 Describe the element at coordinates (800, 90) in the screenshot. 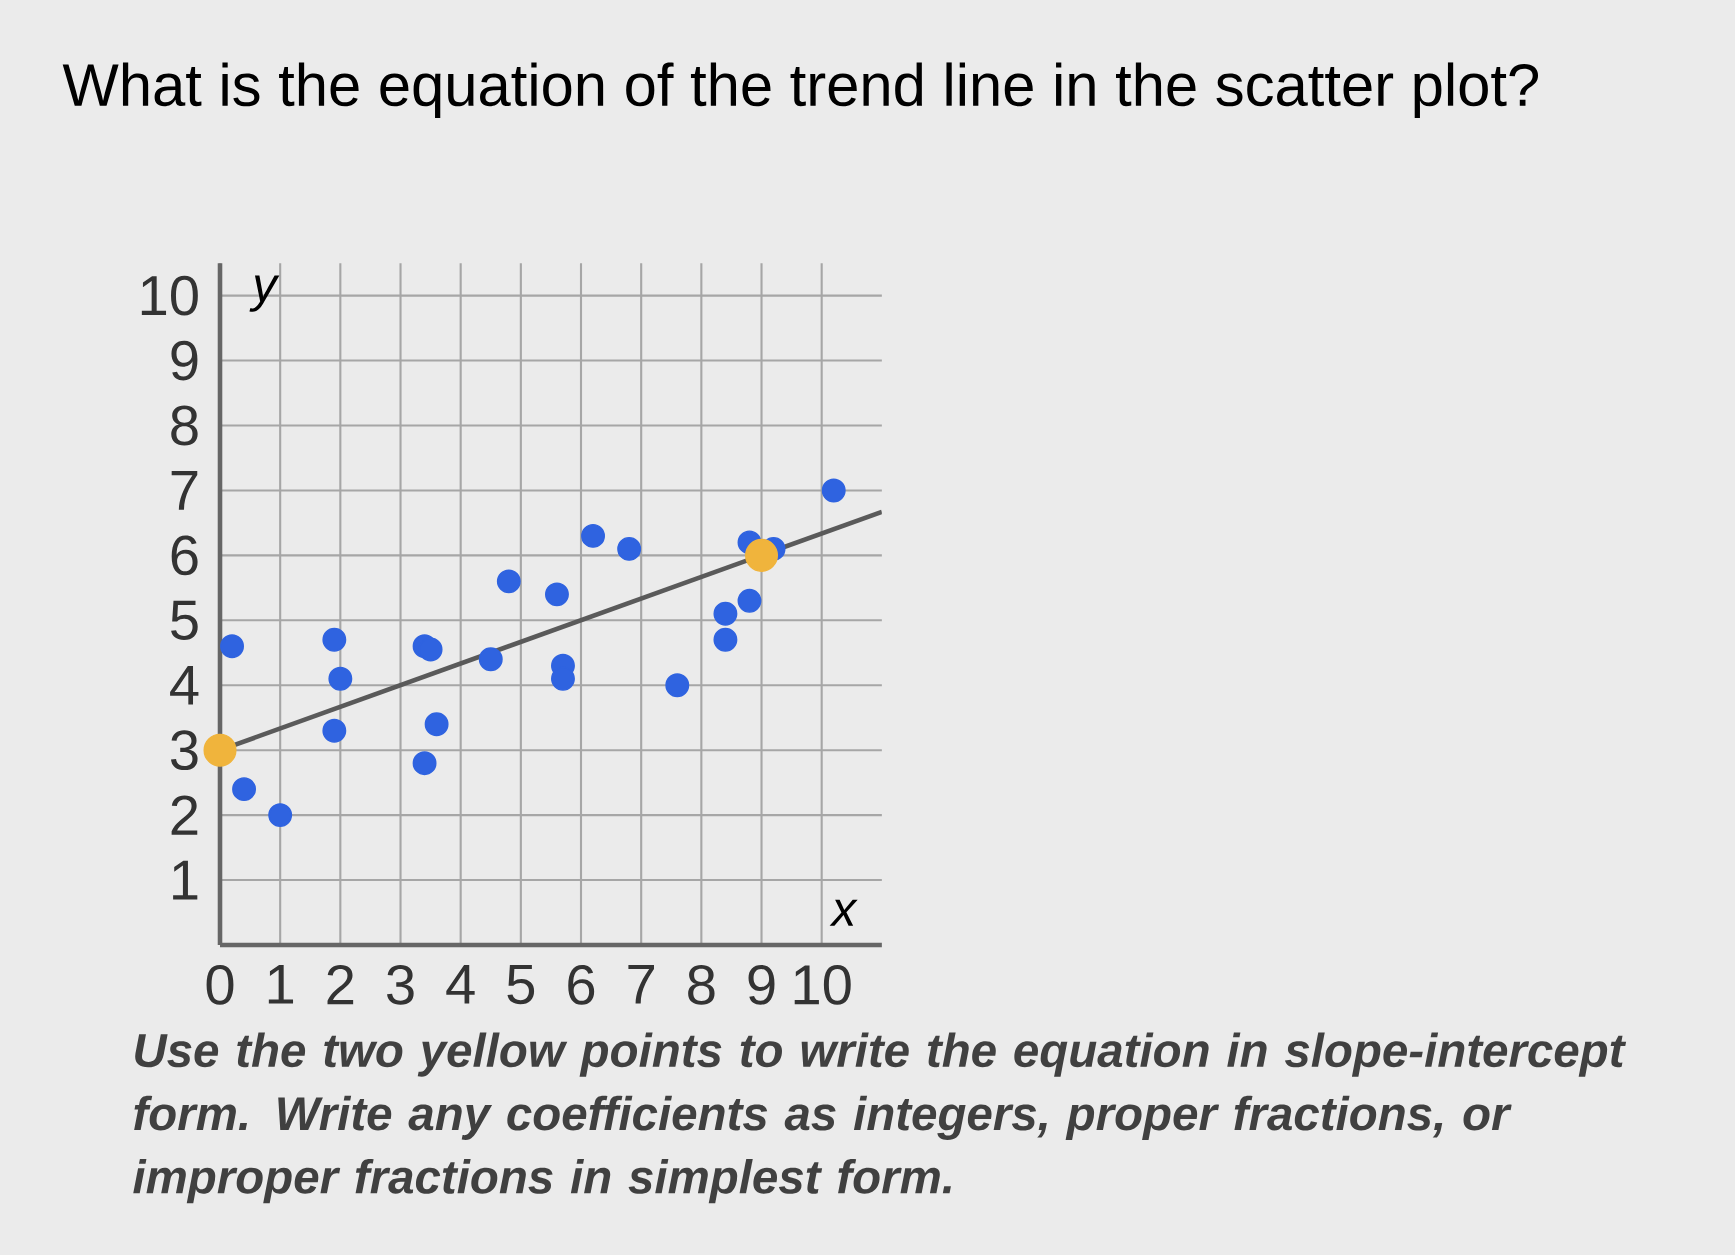

I see `chart-title: What is the equation of the trend line in the scatter plot?` at that location.